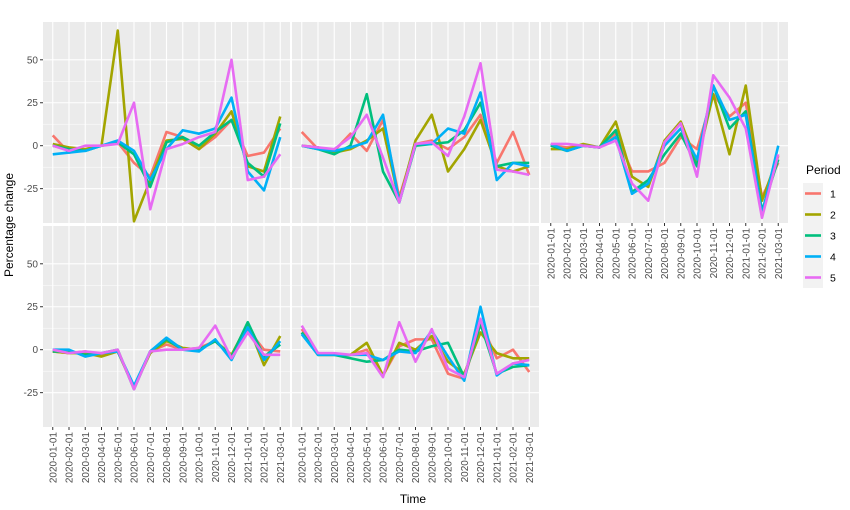 This screenshot has width=850, height=510. I want to click on legend: Period 1 2 3 4 5, so click(822, 225).